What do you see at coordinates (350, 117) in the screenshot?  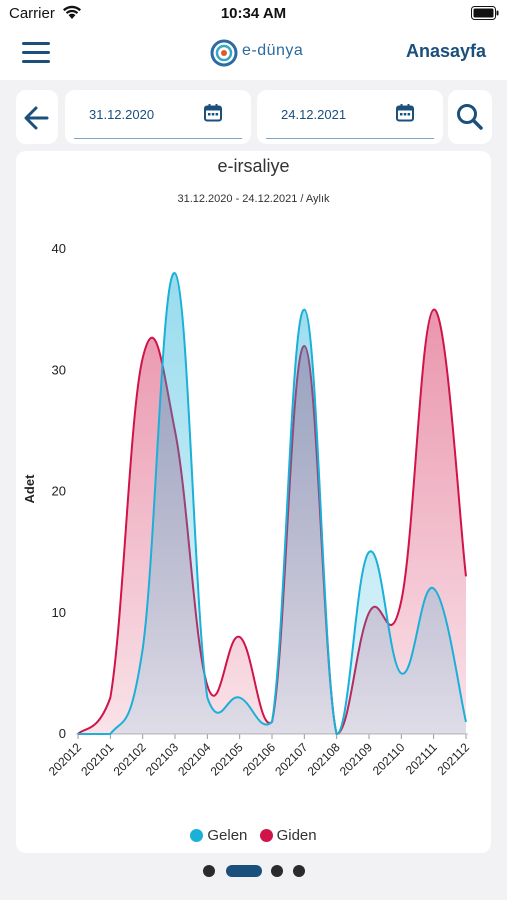 I see `end-date-field: 24.12.2021` at bounding box center [350, 117].